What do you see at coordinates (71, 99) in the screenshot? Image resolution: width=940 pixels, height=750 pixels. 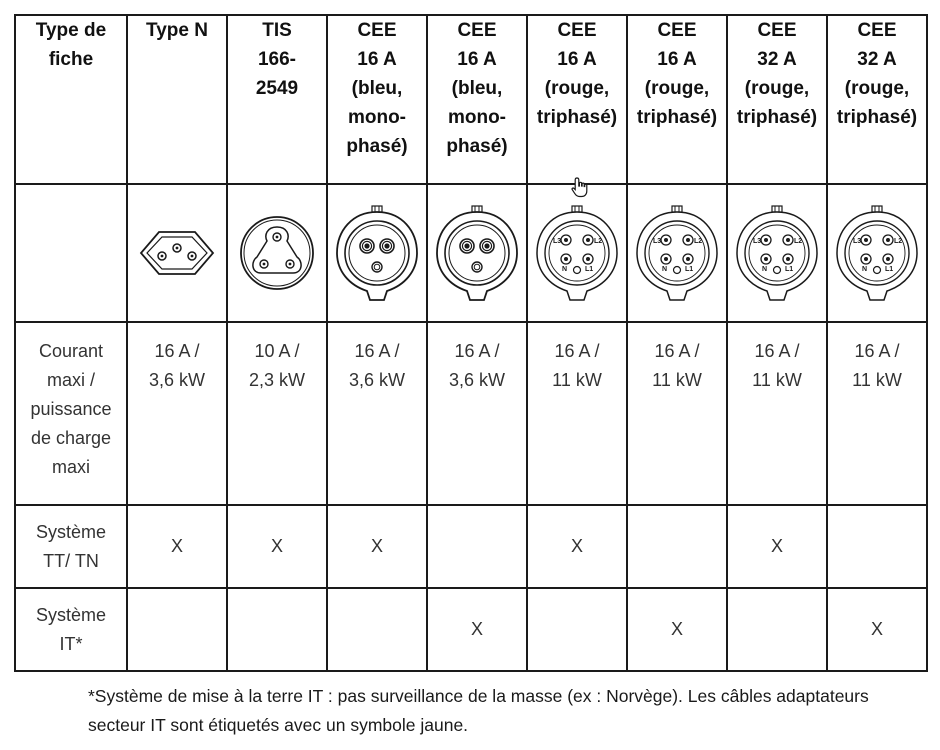 I see `header-label-cell: Type de fiche` at bounding box center [71, 99].